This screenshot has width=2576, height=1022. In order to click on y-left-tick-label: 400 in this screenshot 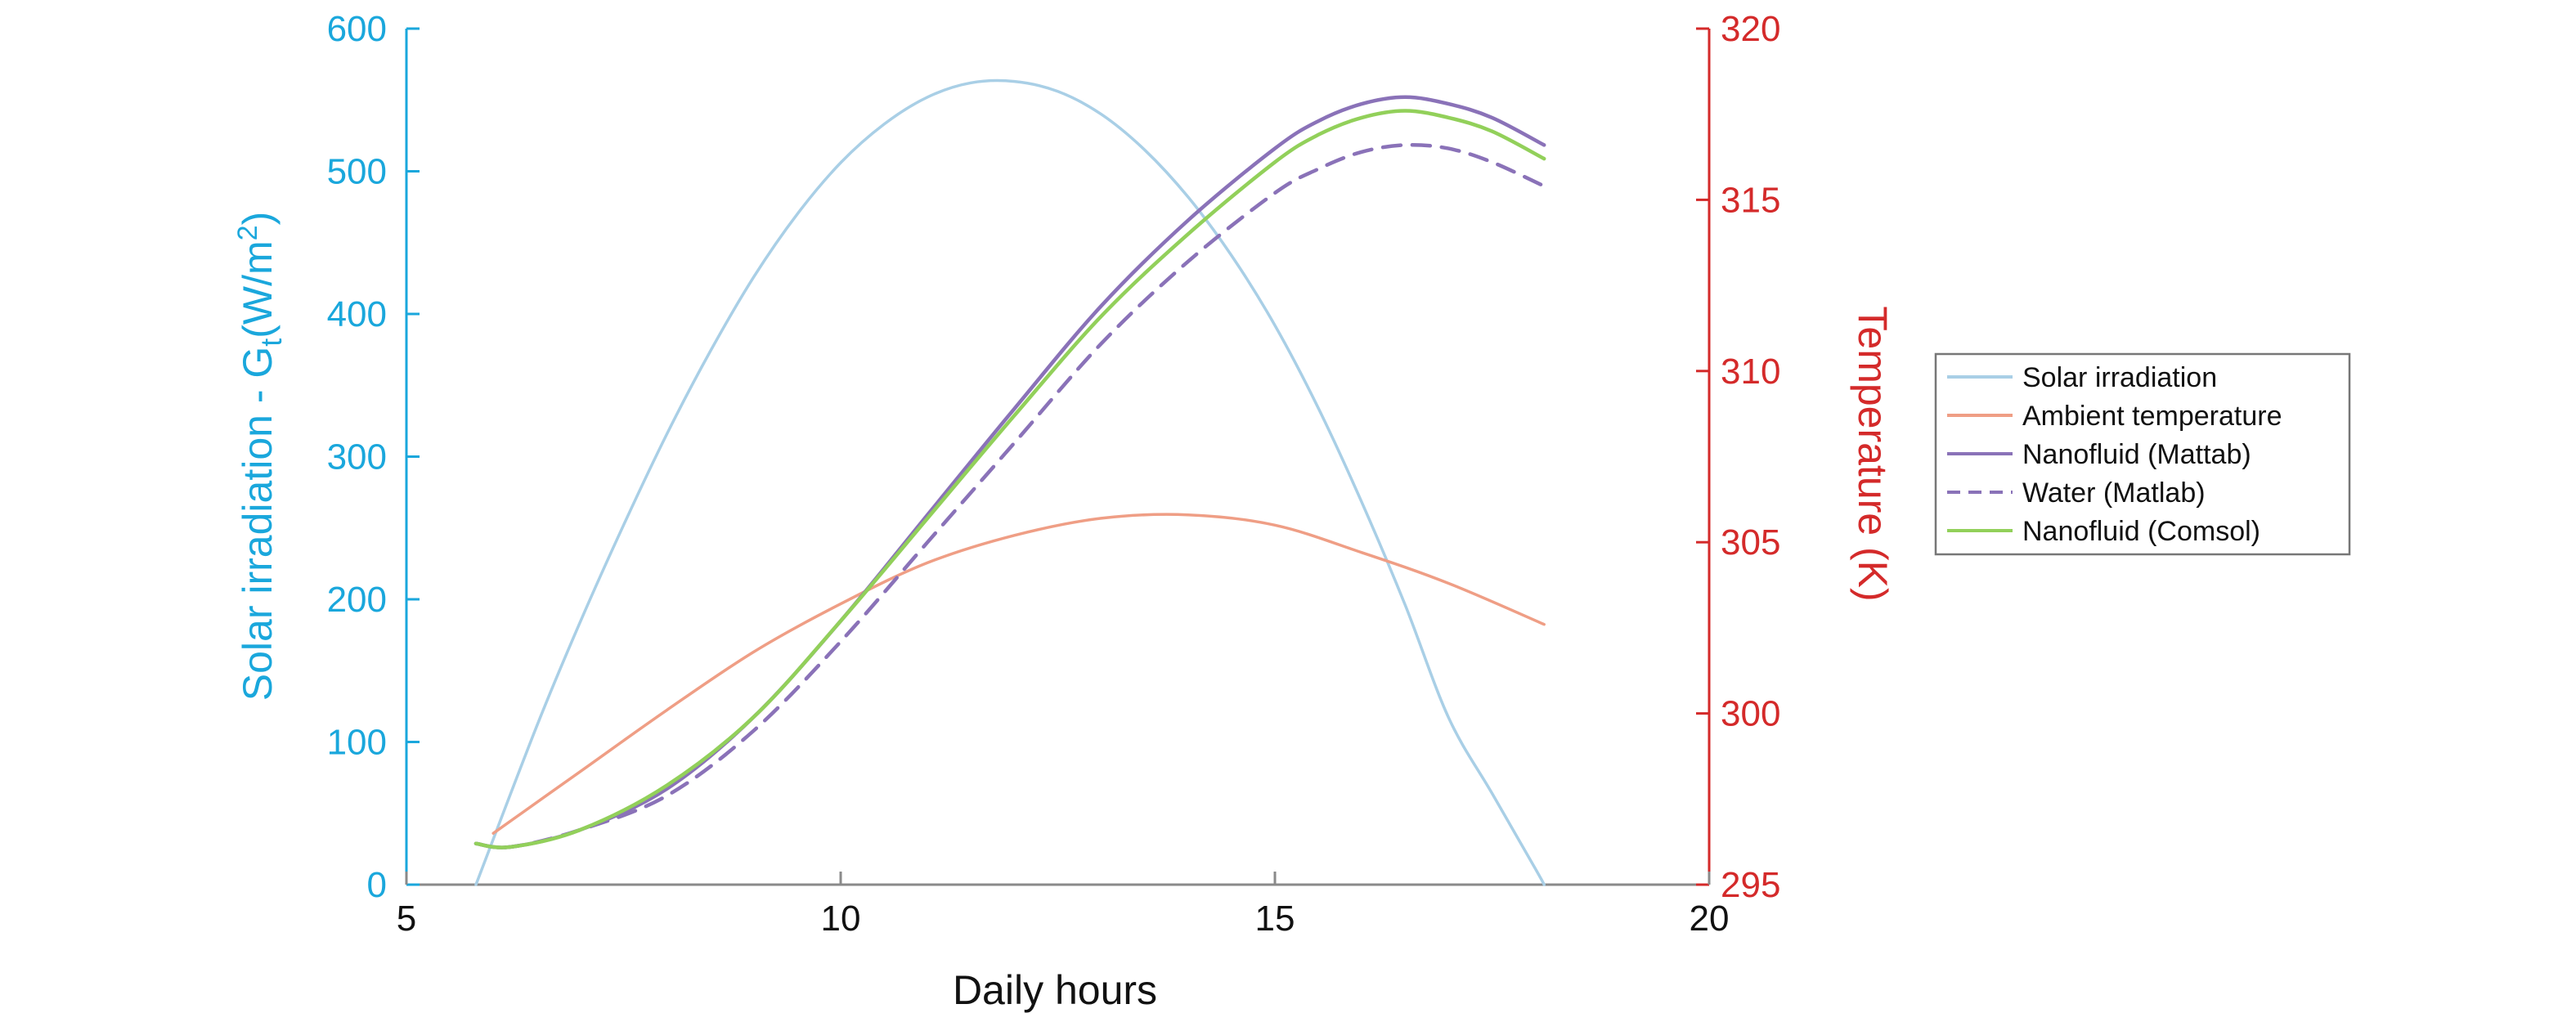, I will do `click(357, 314)`.